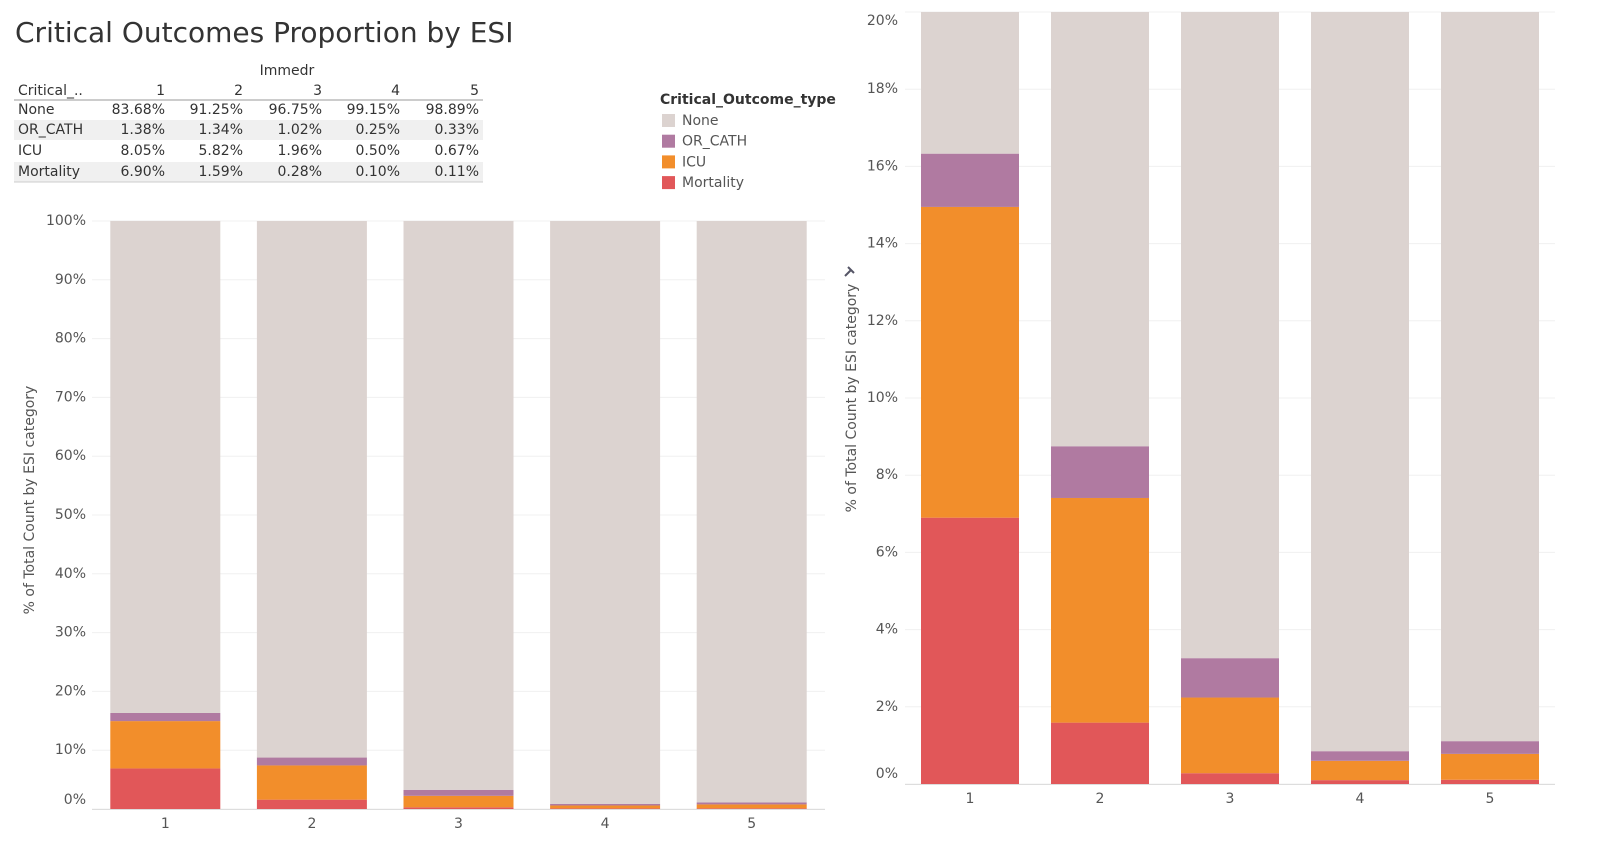 The image size is (1600, 858). Describe the element at coordinates (748, 100) in the screenshot. I see `legend-title: Critical_Outcome_type` at that location.